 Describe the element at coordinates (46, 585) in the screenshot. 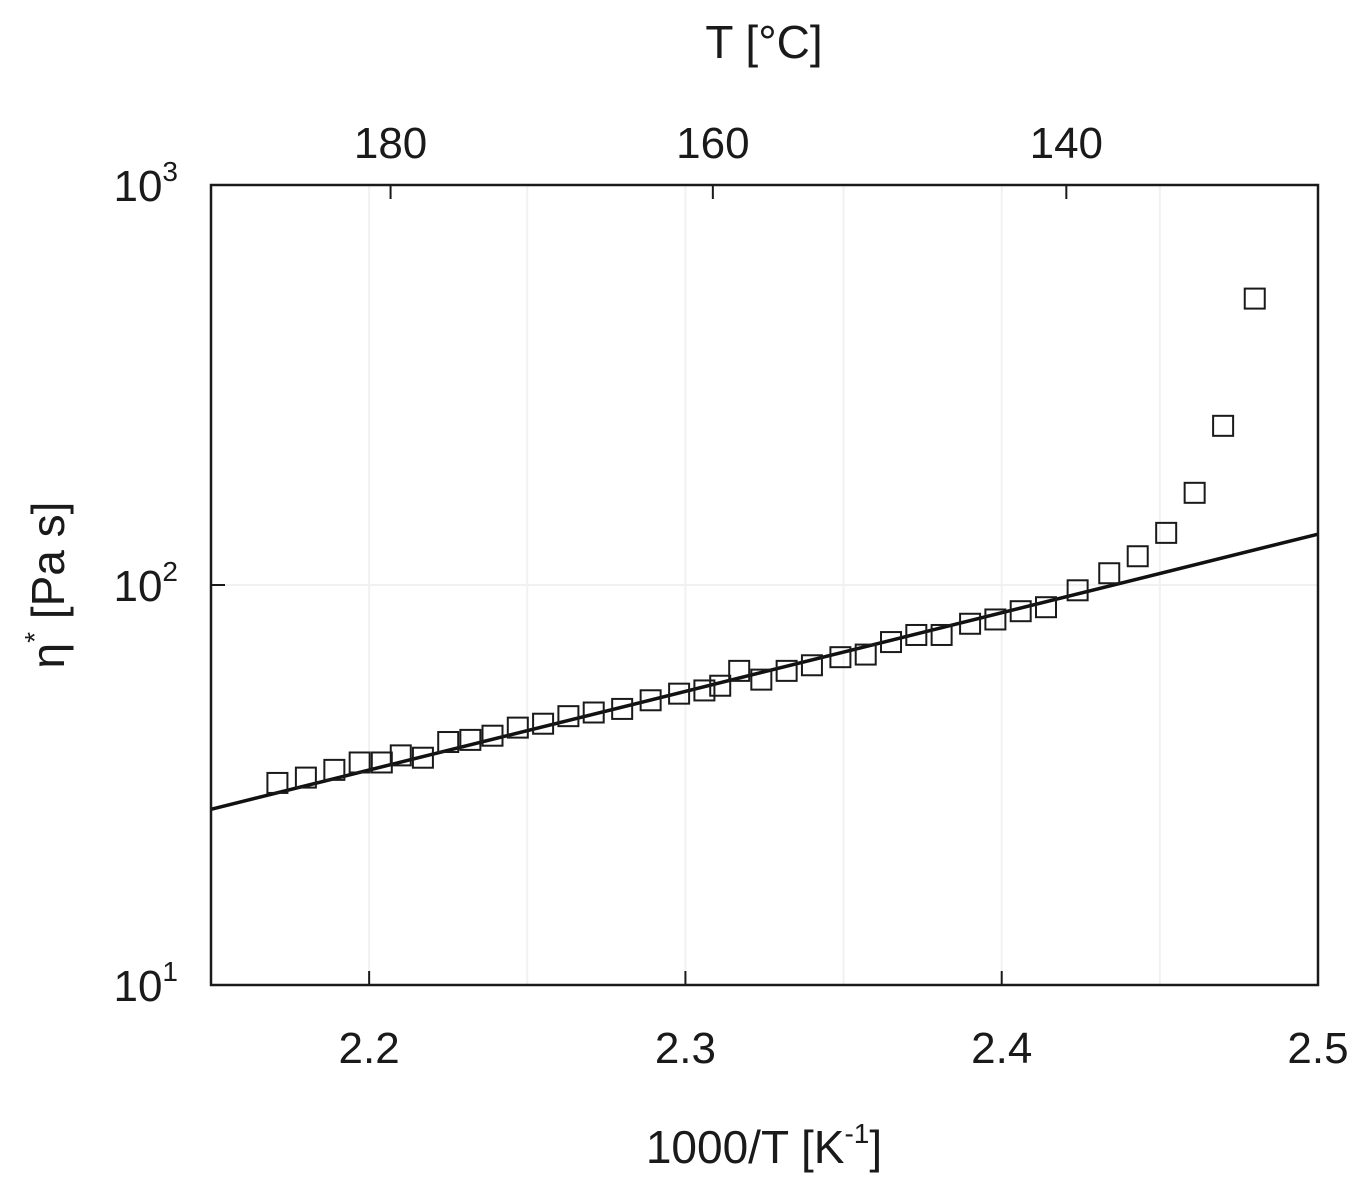

I see `y-axis-title: η* [Pa s]` at that location.